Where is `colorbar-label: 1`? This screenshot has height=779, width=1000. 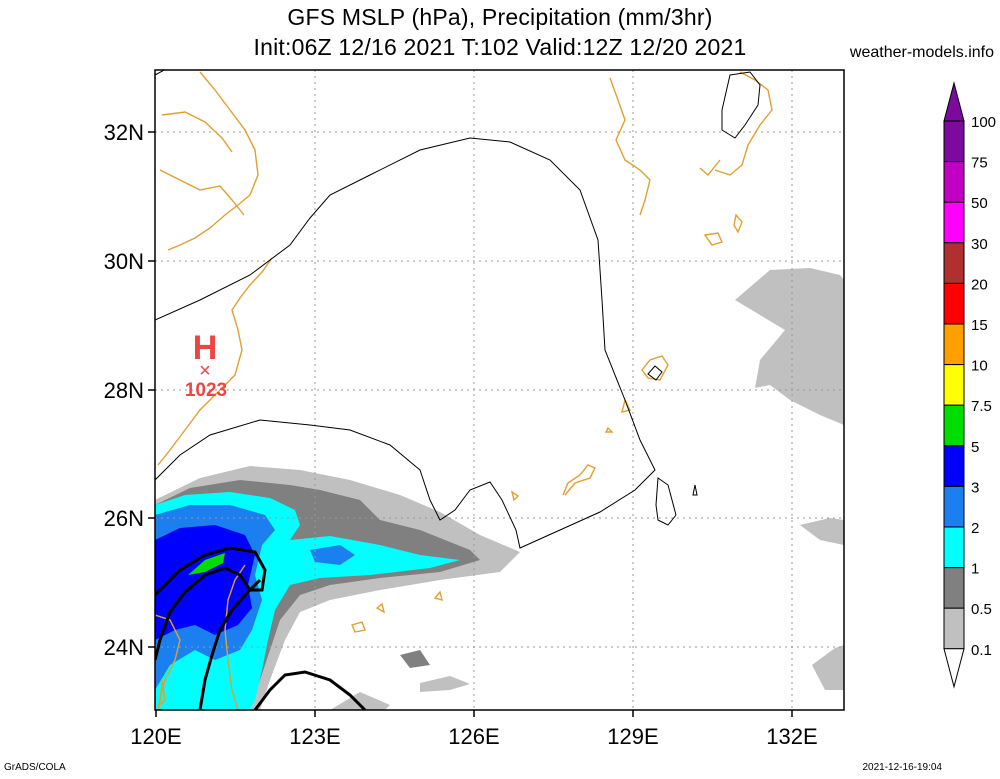 colorbar-label: 1 is located at coordinates (975, 569).